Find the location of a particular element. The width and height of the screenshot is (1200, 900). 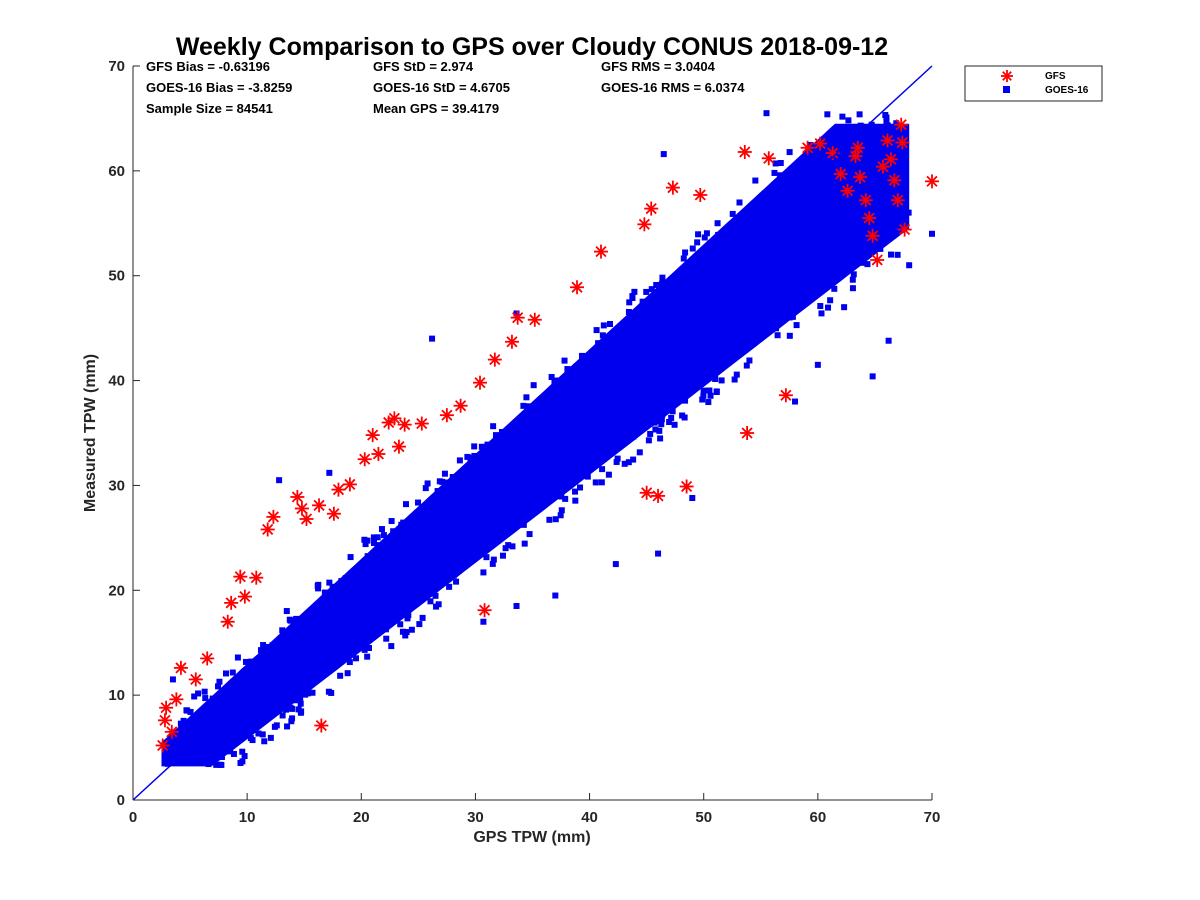

legend: GFS GOES-16 is located at coordinates (1033, 83).